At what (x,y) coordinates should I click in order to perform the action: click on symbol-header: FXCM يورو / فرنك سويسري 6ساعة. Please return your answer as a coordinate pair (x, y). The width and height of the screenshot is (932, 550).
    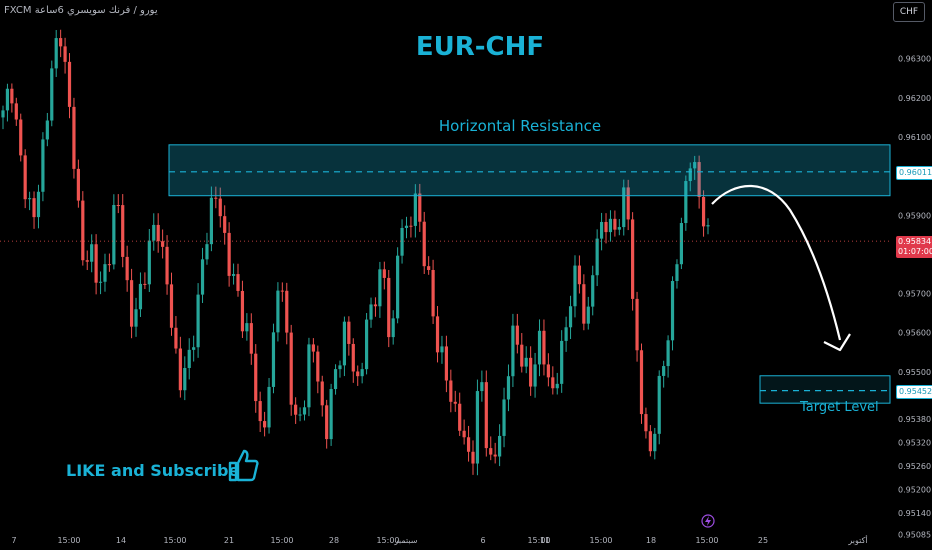
    Looking at the image, I should click on (84, 10).